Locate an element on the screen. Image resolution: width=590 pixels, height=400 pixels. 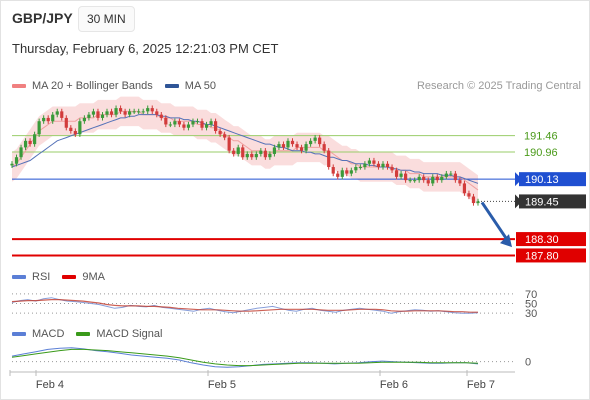
resistance-label-0: 191.46 is located at coordinates (541, 137).